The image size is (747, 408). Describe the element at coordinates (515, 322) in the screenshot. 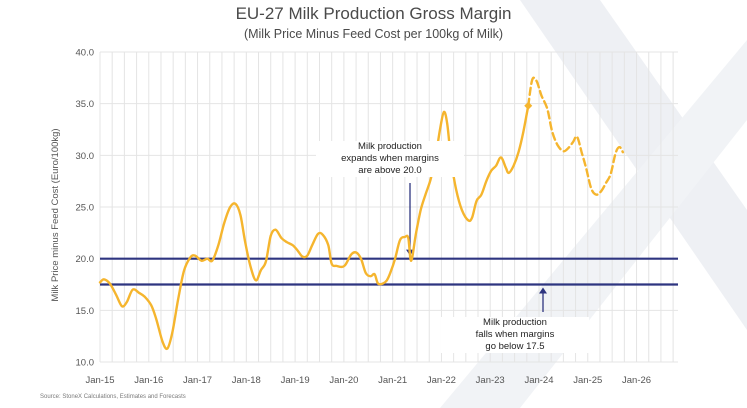

I see `annotation-falls-line-1: Milk production` at that location.